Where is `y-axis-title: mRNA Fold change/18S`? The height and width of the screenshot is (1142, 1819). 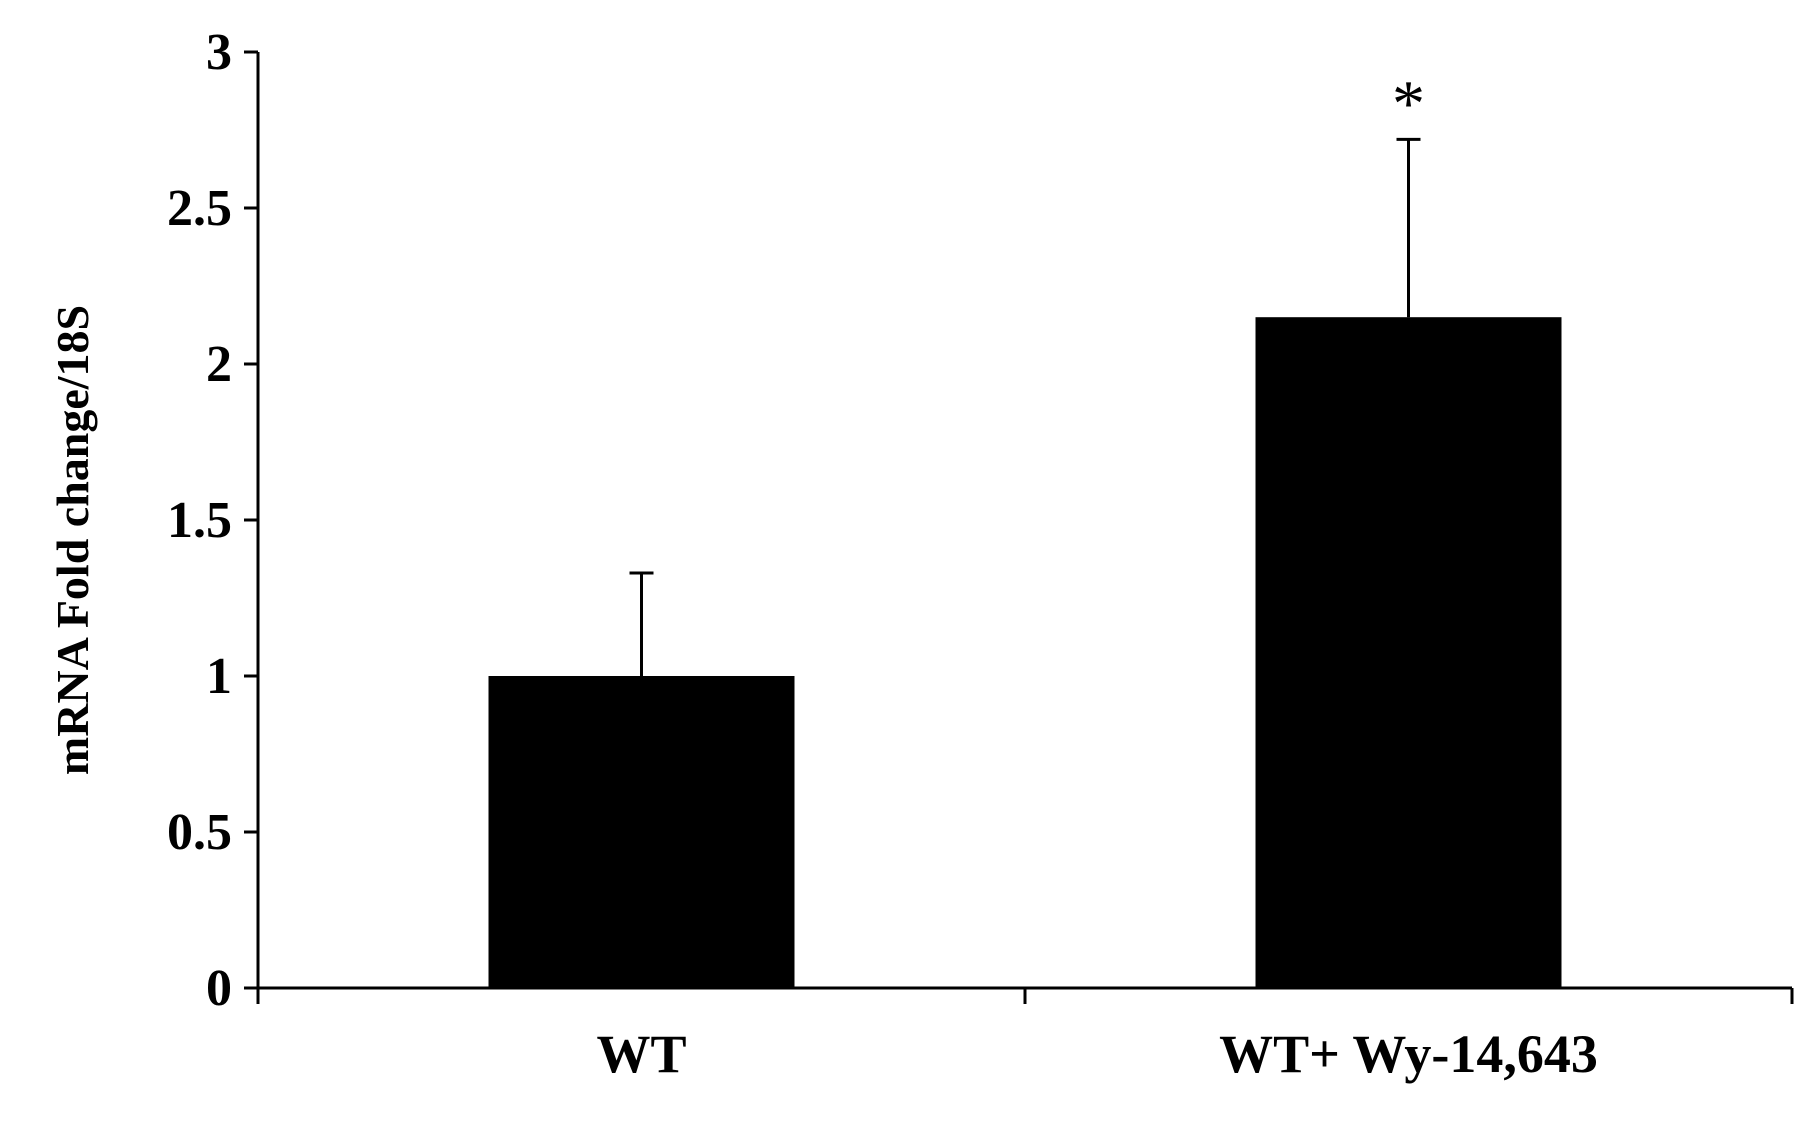 y-axis-title: mRNA Fold change/18S is located at coordinates (72, 540).